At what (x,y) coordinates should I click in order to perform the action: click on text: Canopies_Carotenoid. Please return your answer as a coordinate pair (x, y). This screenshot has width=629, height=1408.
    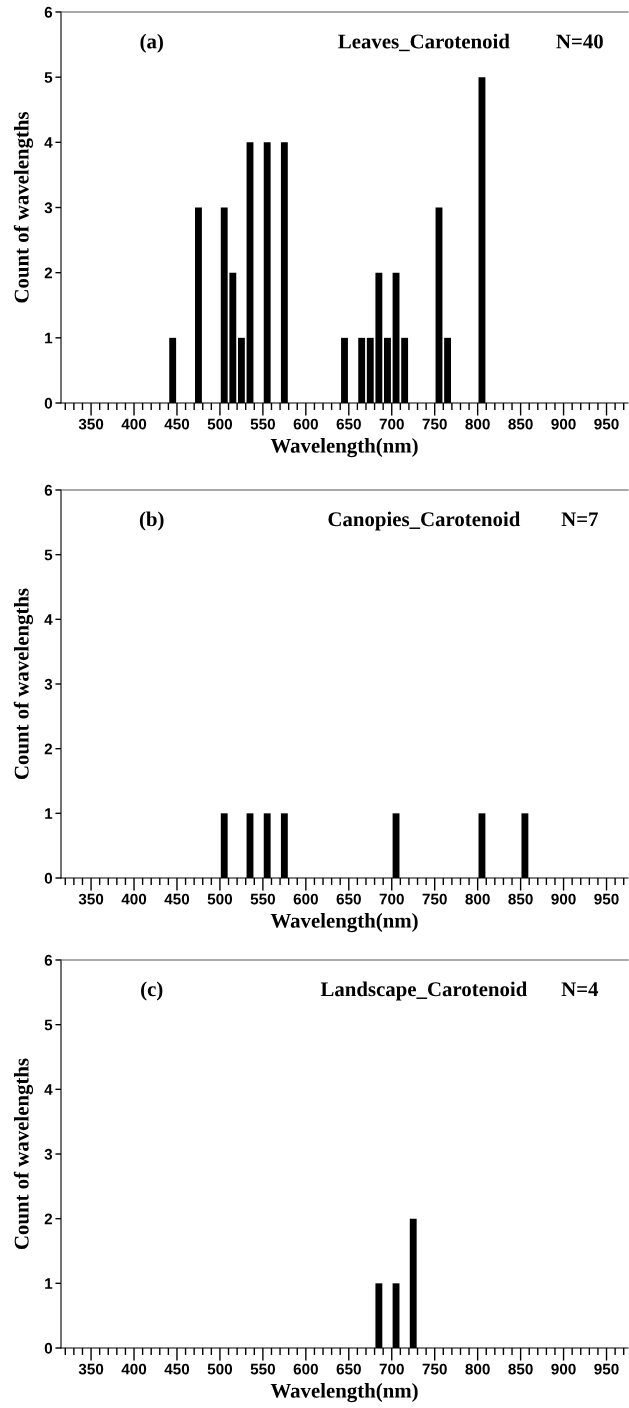
    Looking at the image, I should click on (424, 521).